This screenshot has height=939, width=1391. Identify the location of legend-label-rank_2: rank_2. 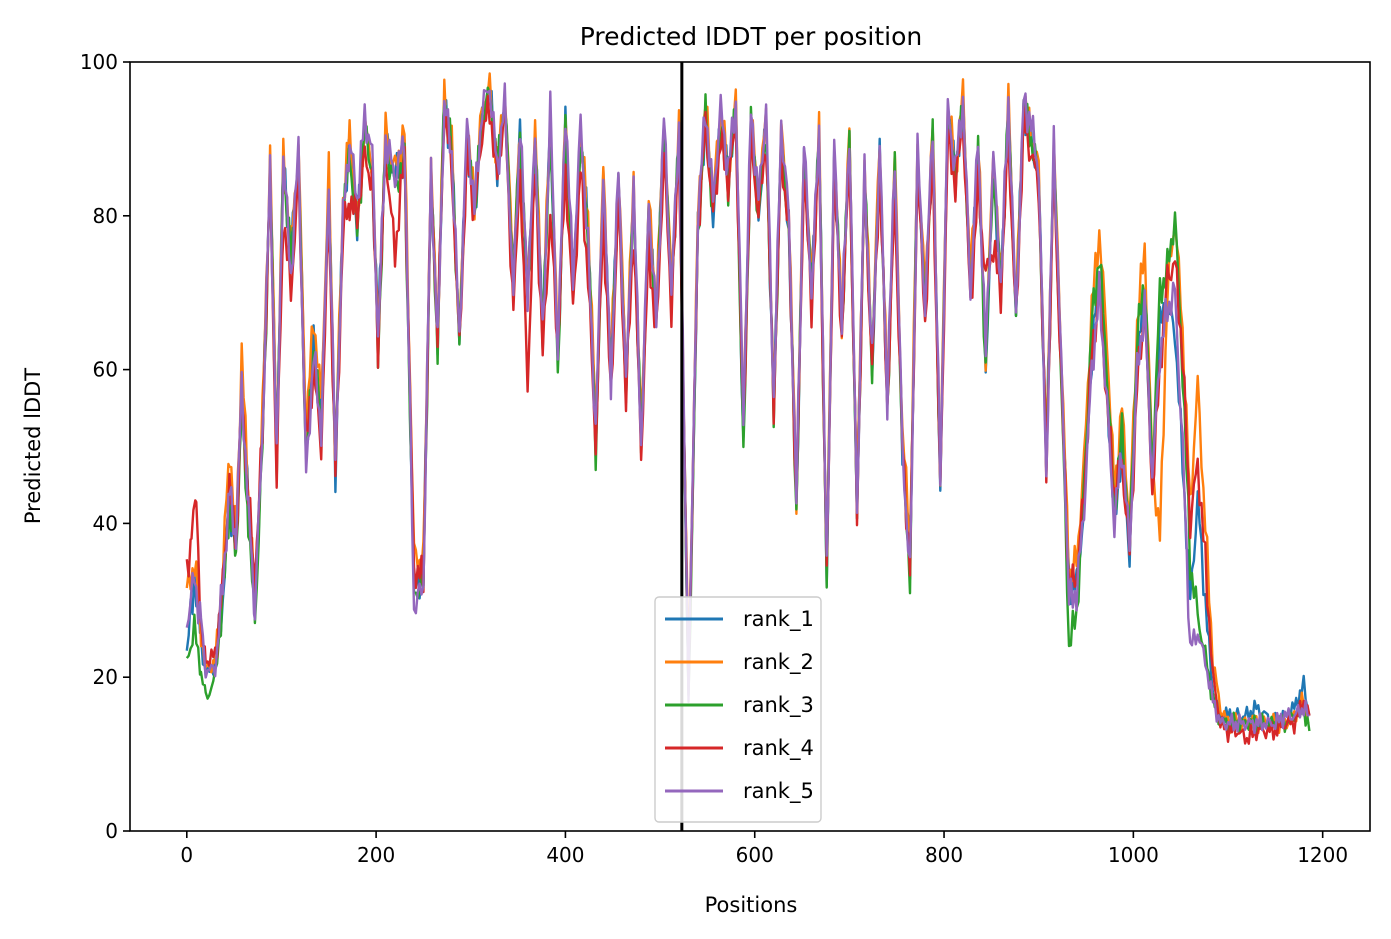
(778, 662).